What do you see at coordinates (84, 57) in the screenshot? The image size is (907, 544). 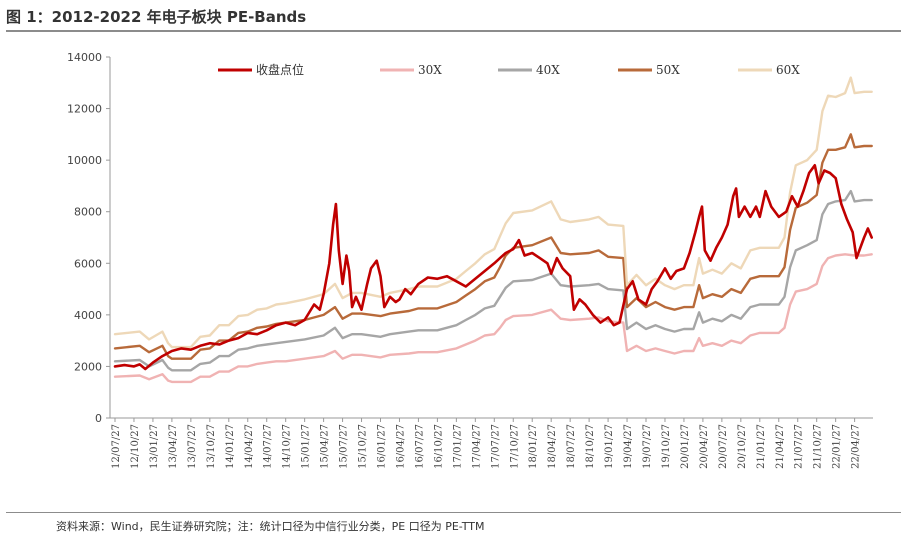 I see `y-tick-label: 14000` at bounding box center [84, 57].